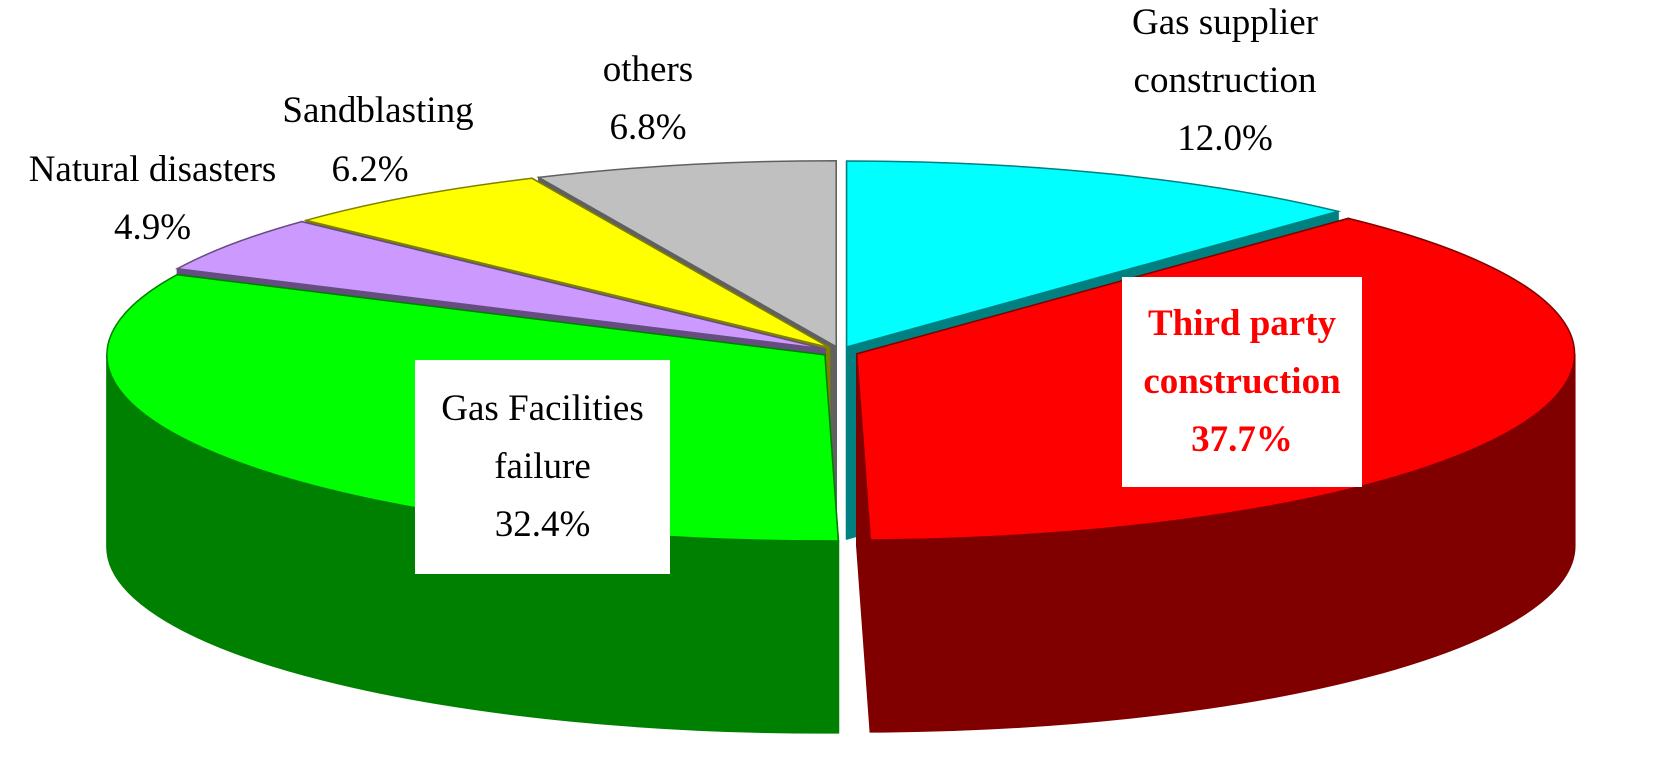 The image size is (1680, 781). I want to click on slice-label: others 6.8%, so click(648, 99).